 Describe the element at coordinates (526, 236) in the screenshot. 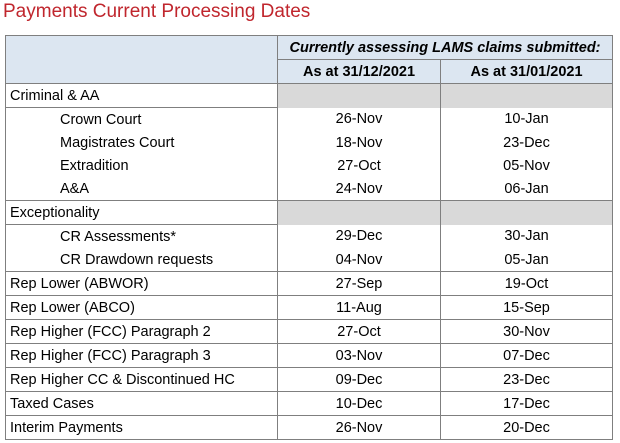

I see `row-value-col2: 30-Jan` at that location.